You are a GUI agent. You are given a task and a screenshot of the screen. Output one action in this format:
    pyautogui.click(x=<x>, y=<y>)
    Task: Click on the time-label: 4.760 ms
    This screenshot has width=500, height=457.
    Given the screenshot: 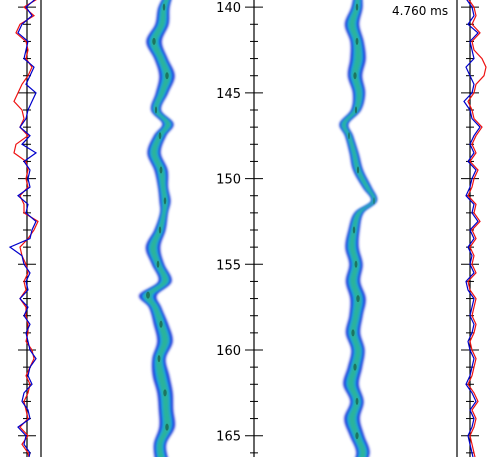 What is the action you would take?
    pyautogui.click(x=420, y=11)
    